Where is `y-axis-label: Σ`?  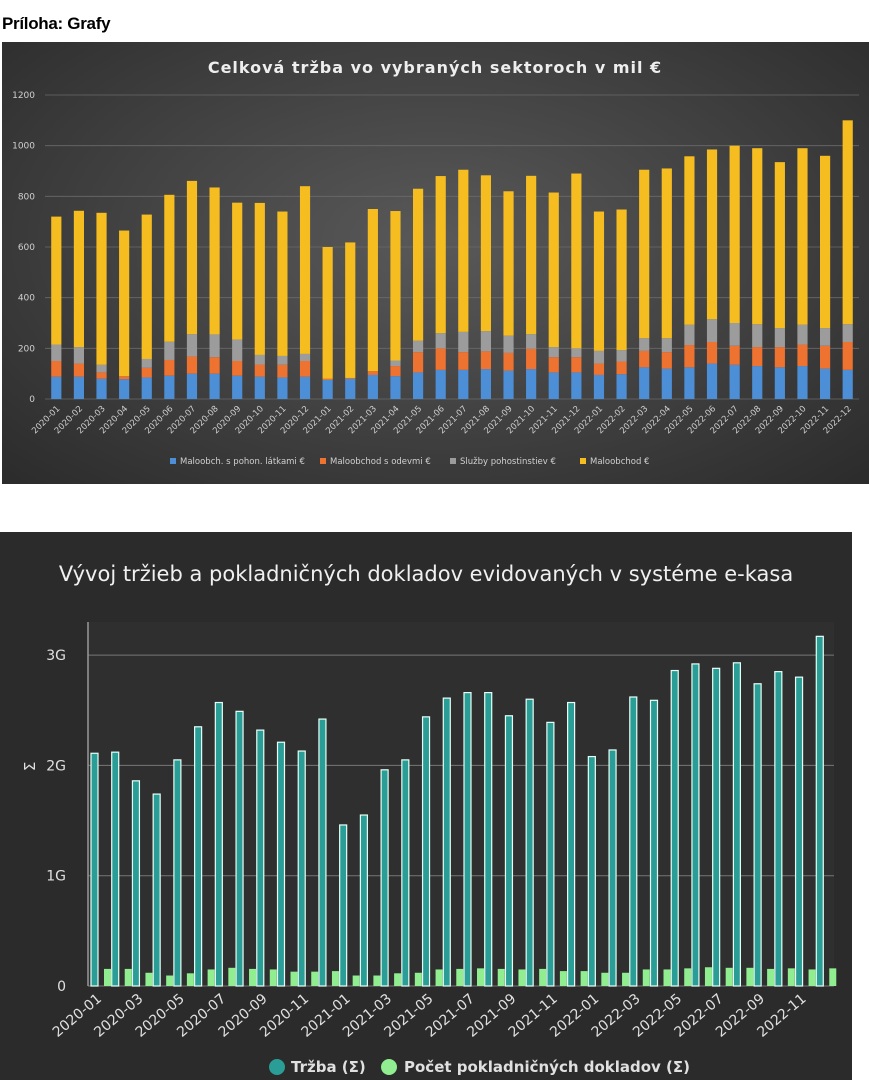 y-axis-label: Σ is located at coordinates (30, 766).